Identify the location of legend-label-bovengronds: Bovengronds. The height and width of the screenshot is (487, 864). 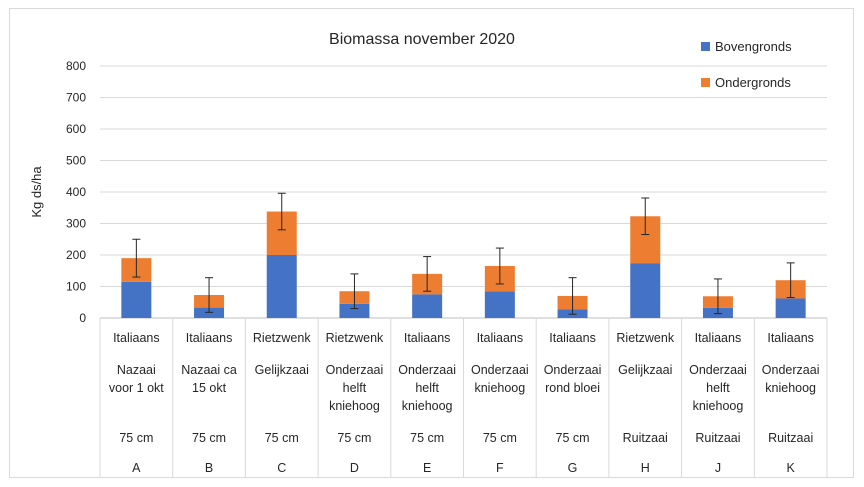
(753, 46).